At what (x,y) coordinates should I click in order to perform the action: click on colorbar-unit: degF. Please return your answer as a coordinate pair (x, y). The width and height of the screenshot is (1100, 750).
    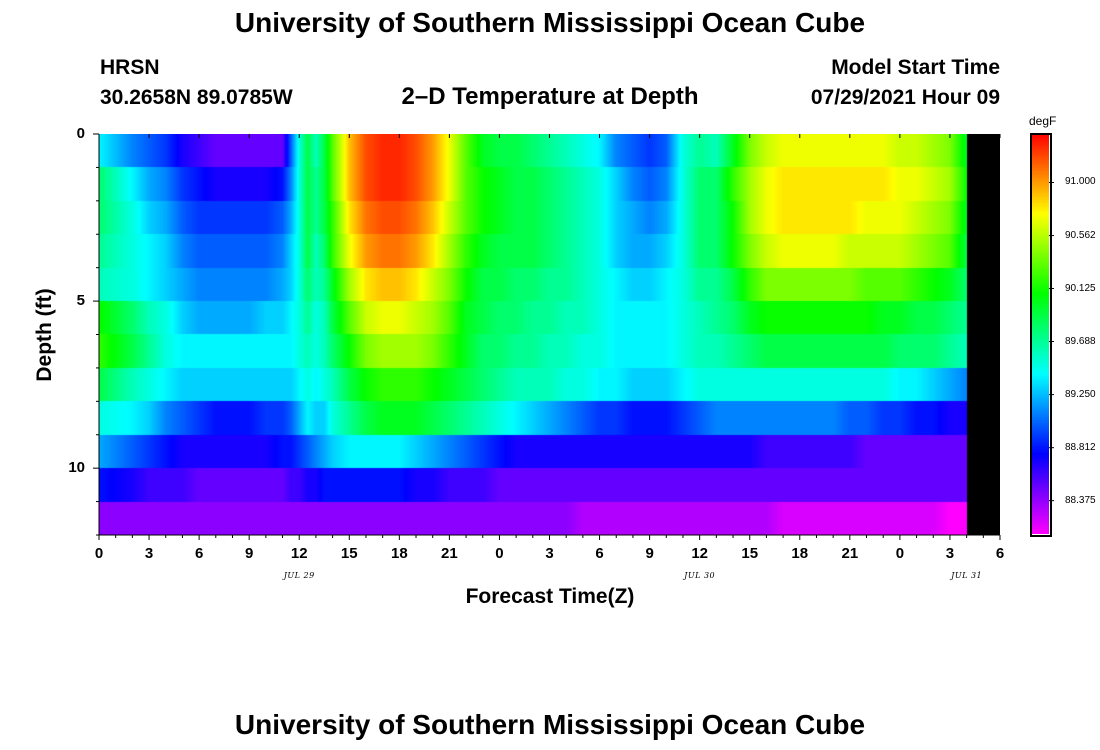
    Looking at the image, I should click on (1043, 121).